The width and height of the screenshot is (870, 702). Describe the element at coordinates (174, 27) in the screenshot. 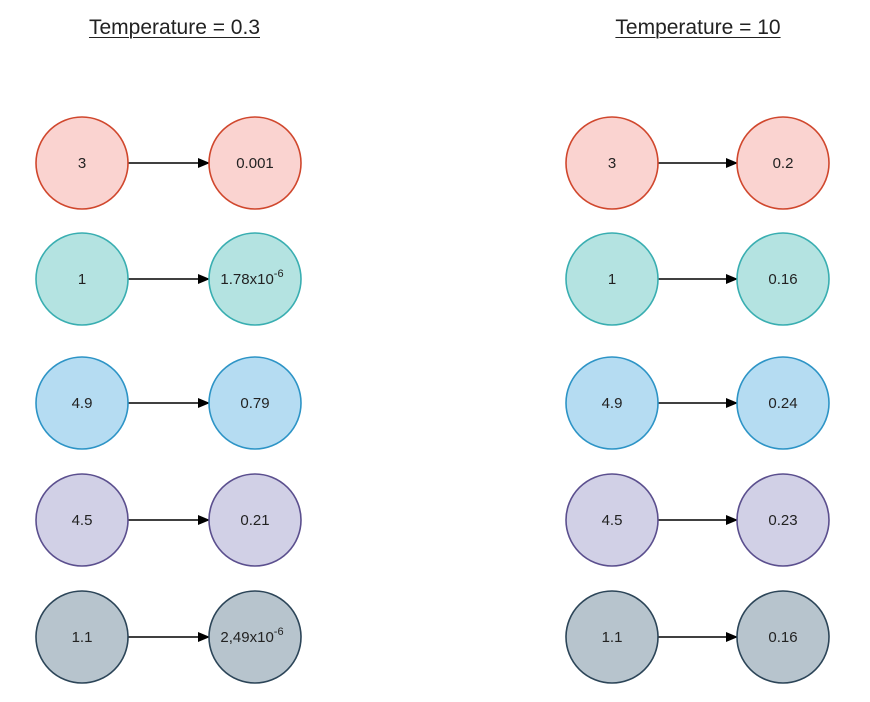

I see `panel-title-left: Temperature = 0.3` at that location.